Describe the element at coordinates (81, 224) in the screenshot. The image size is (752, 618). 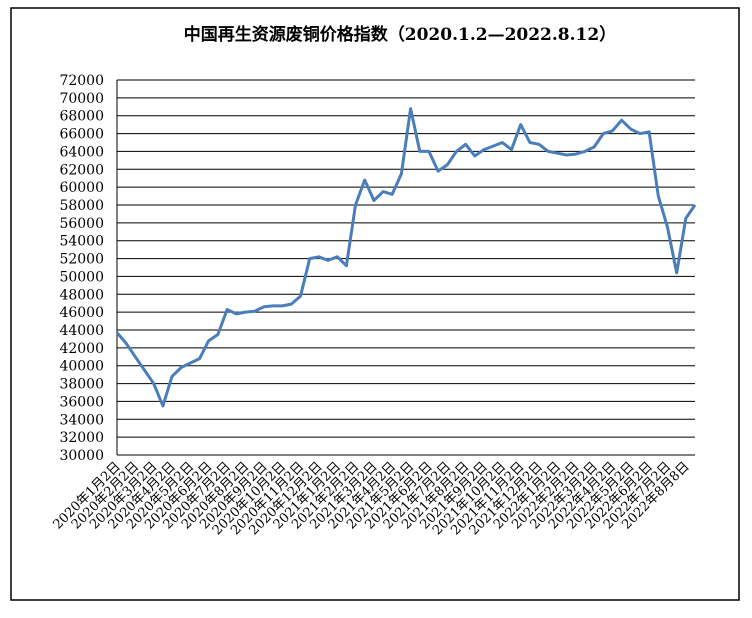
I see `y-tick-label: 56000` at that location.